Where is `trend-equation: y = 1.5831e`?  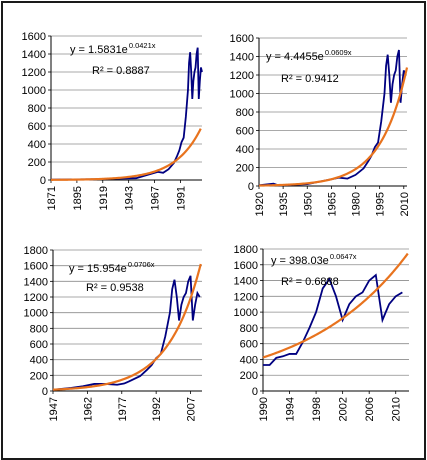 trend-equation: y = 1.5831e is located at coordinates (99, 50).